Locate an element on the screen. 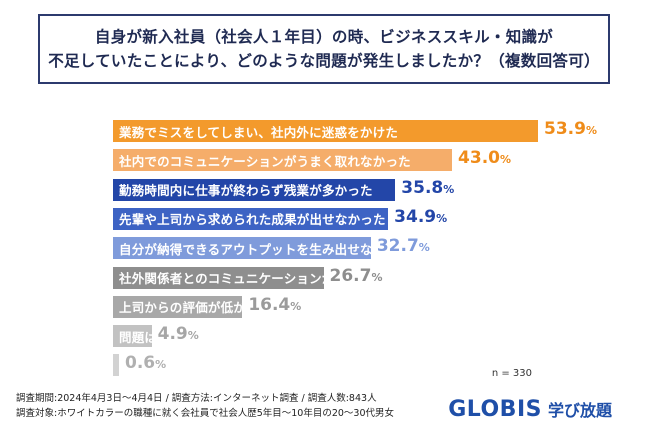  bar-value-4: 34.9% is located at coordinates (420, 217).